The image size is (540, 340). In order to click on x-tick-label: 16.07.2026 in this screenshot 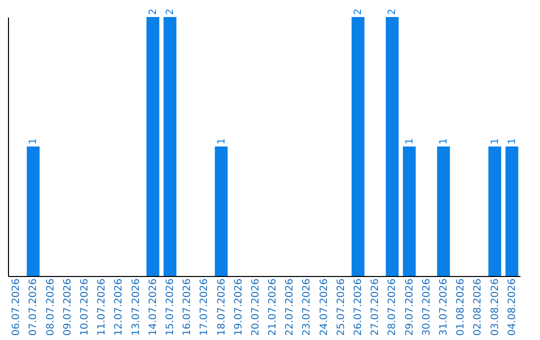, I will do `click(188, 307)`.